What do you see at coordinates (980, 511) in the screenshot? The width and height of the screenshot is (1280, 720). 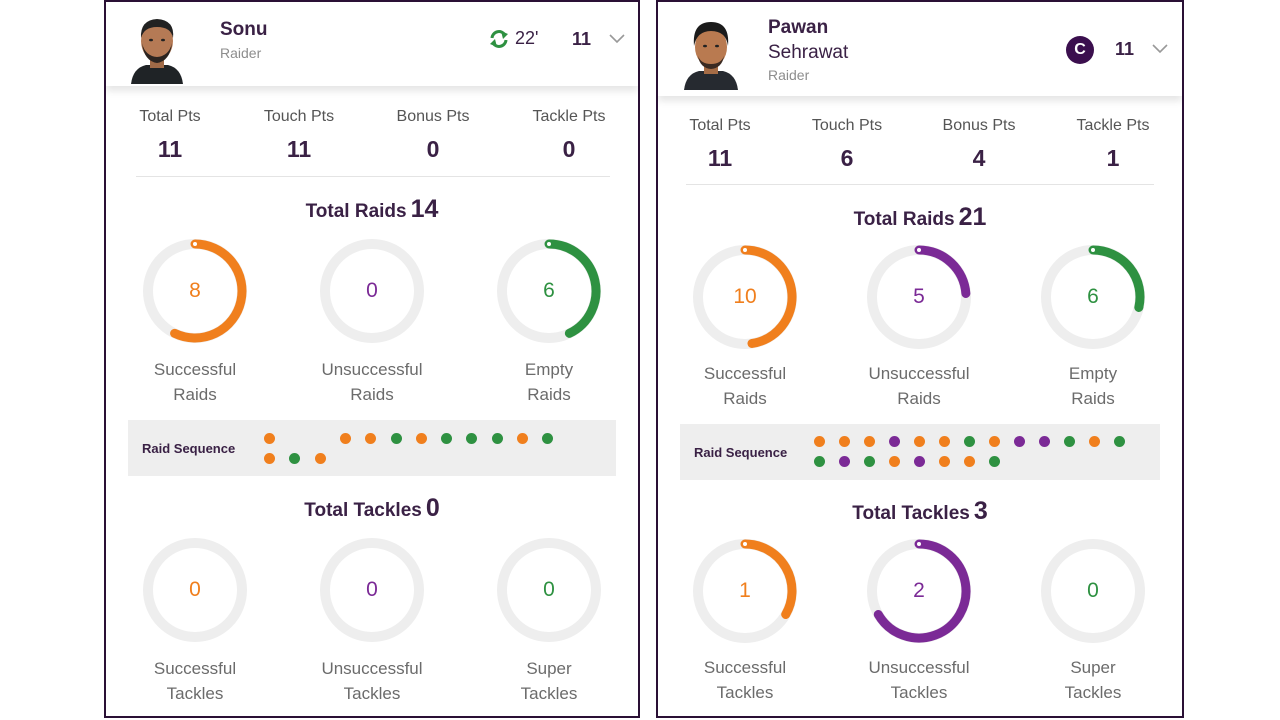 I see `total-tackles-value: 3` at bounding box center [980, 511].